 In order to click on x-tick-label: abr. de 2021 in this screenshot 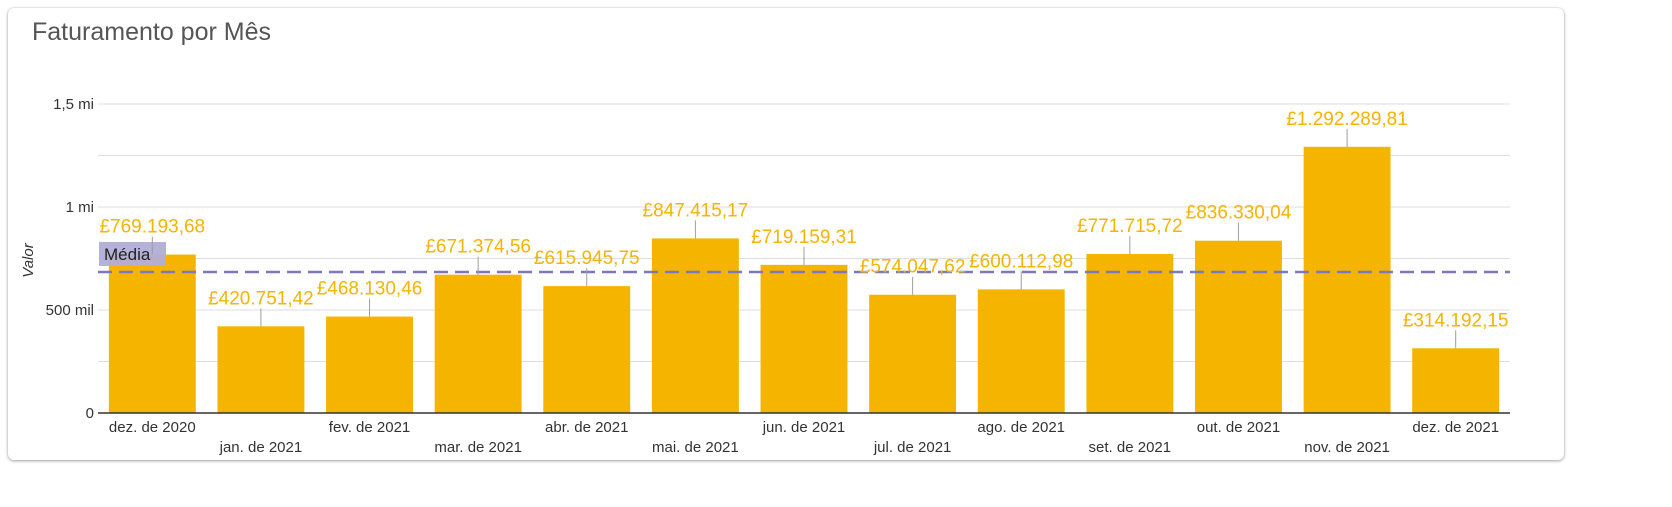, I will do `click(586, 427)`.